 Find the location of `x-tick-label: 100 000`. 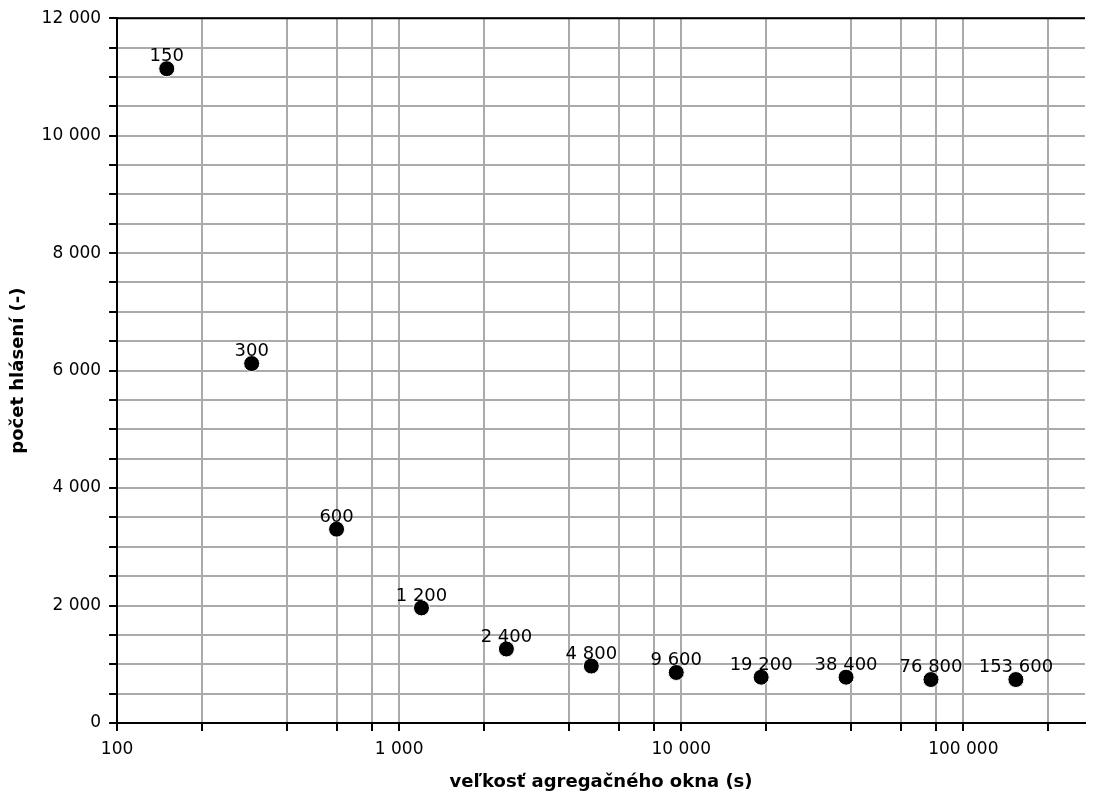

x-tick-label: 100 000 is located at coordinates (963, 747).